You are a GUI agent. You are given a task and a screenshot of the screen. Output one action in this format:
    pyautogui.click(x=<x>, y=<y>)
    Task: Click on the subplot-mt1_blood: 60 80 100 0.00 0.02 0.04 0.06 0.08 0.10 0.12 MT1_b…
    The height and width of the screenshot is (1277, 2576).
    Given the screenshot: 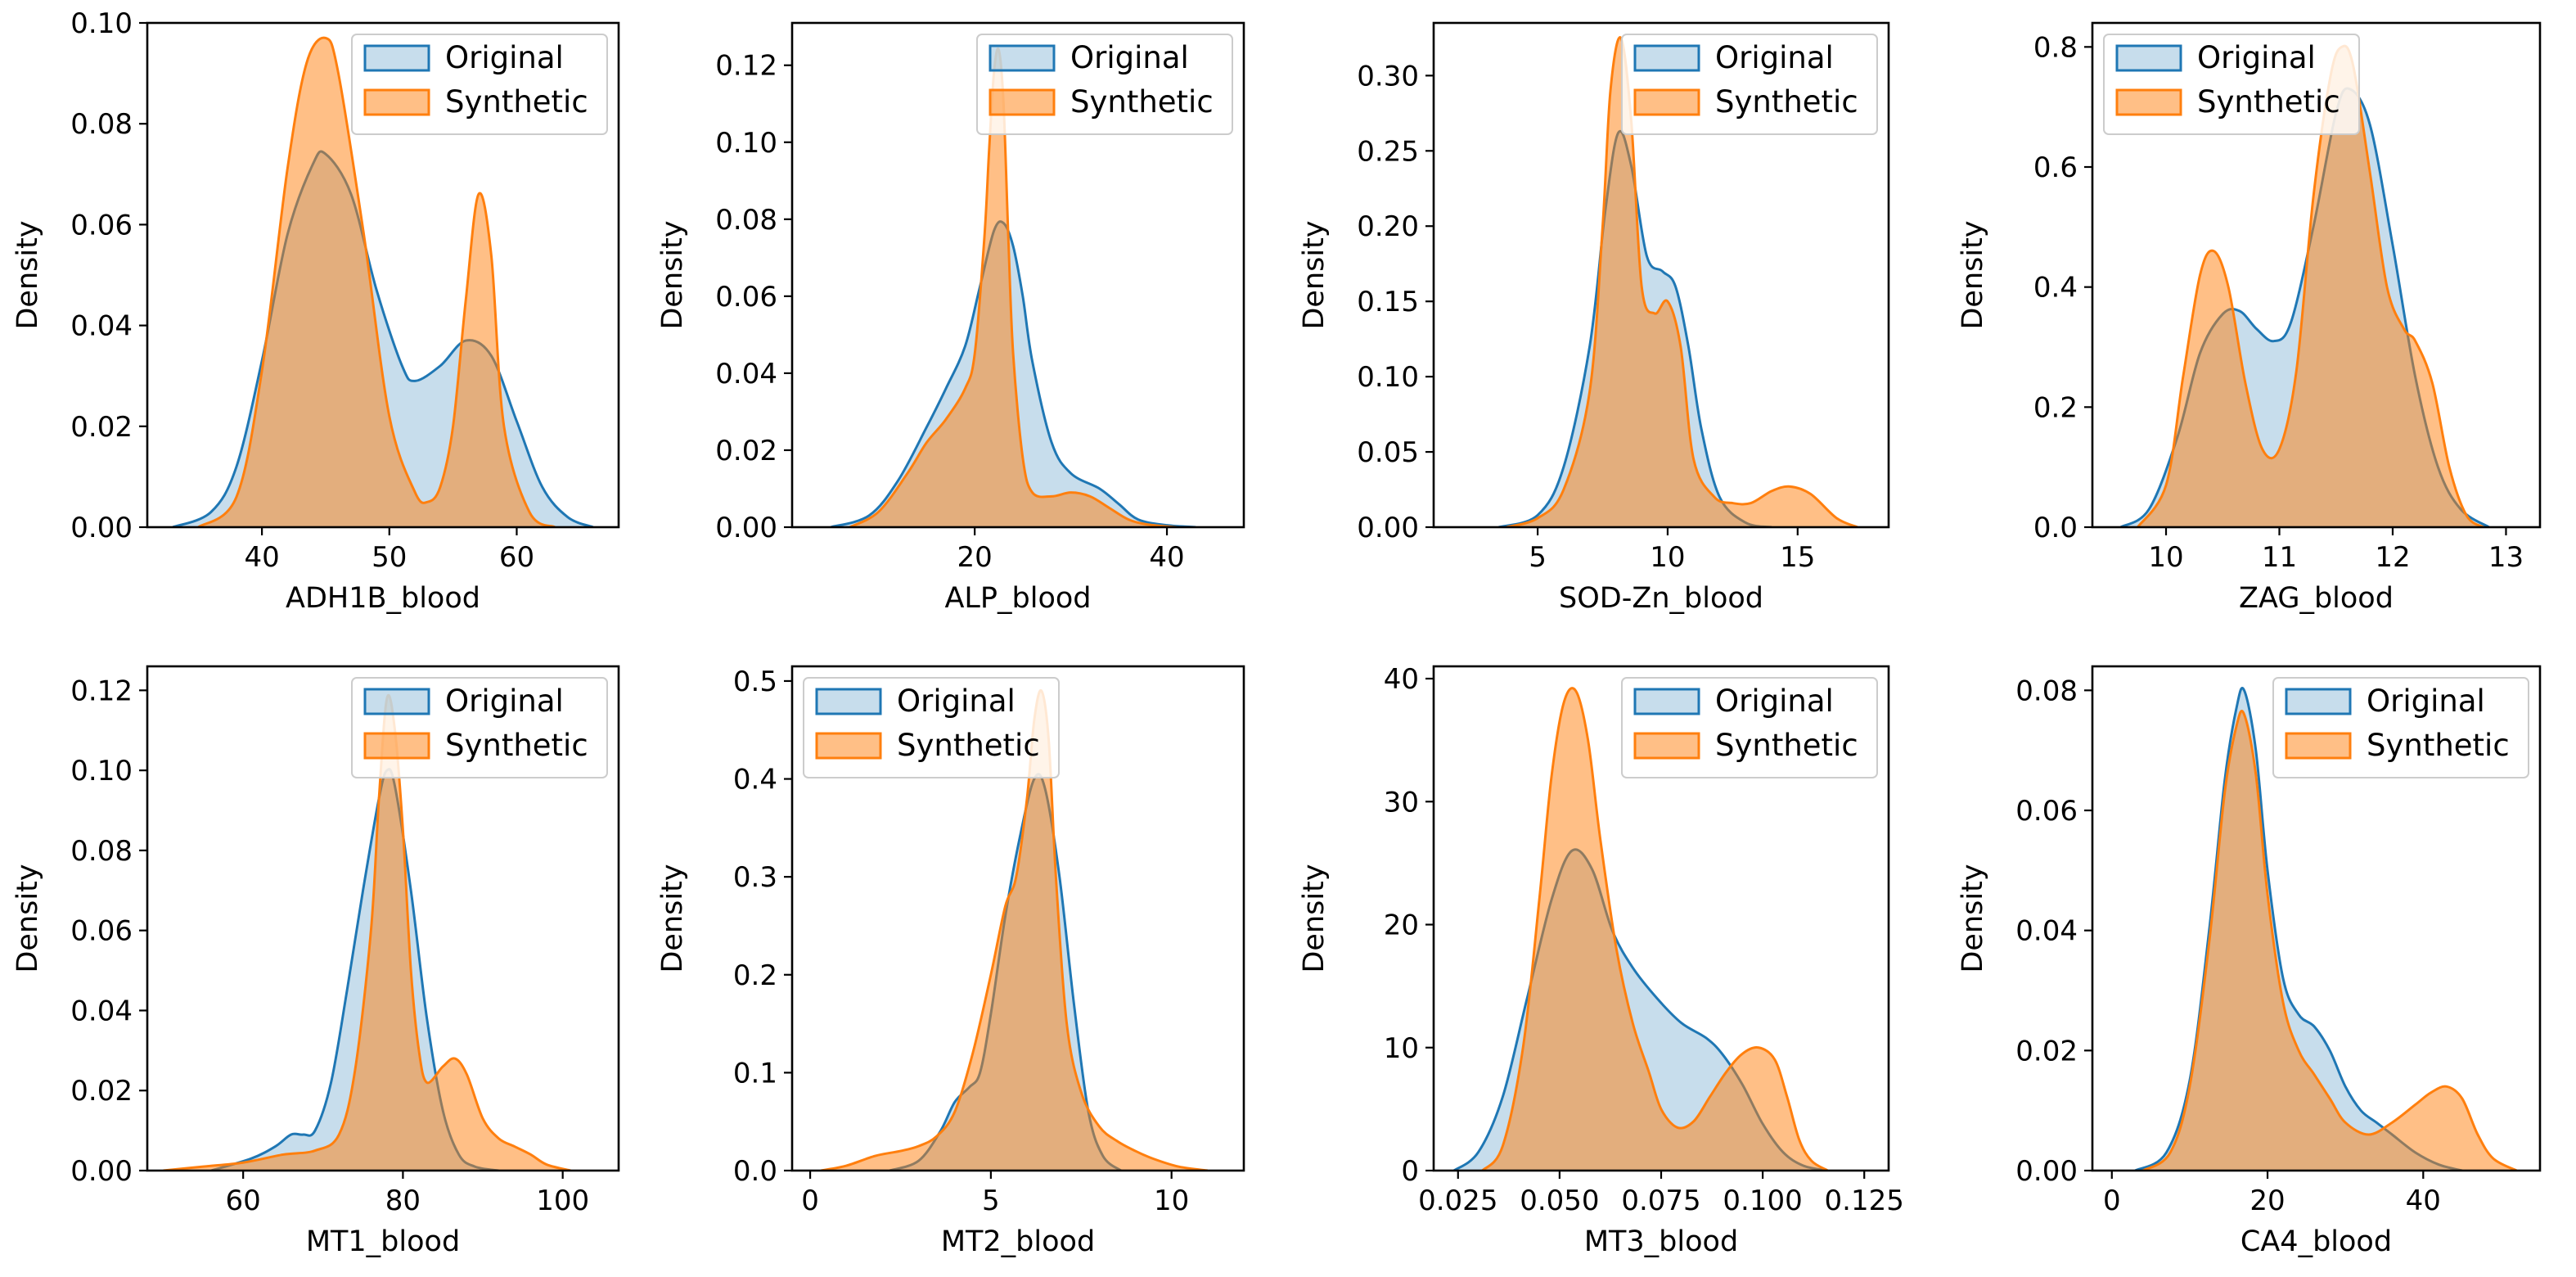 What is the action you would take?
    pyautogui.click(x=315, y=961)
    